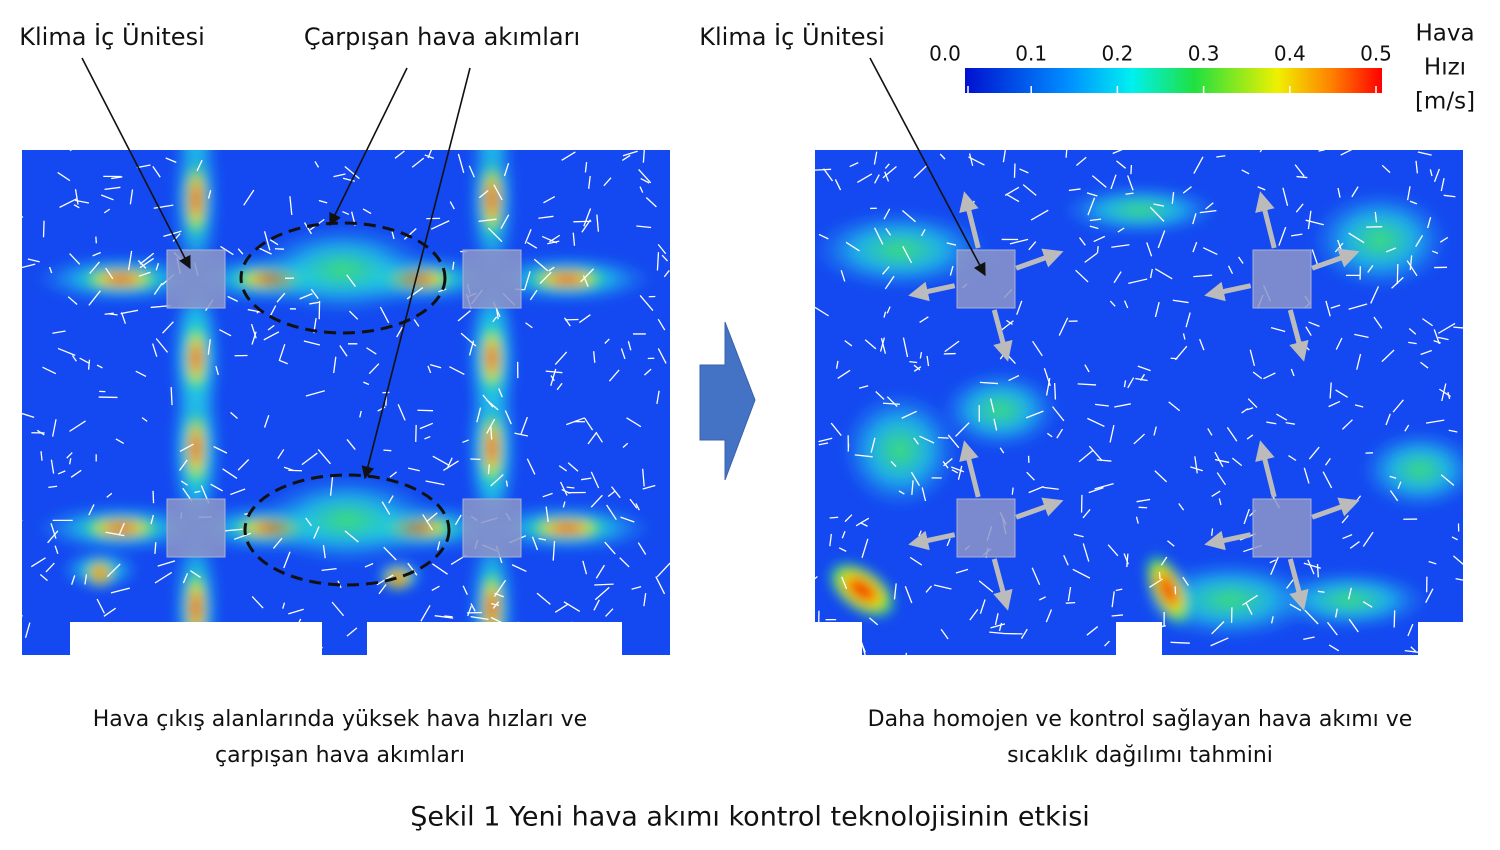 The image size is (1500, 850). What do you see at coordinates (196, 279) in the screenshot?
I see `indoor-unit` at bounding box center [196, 279].